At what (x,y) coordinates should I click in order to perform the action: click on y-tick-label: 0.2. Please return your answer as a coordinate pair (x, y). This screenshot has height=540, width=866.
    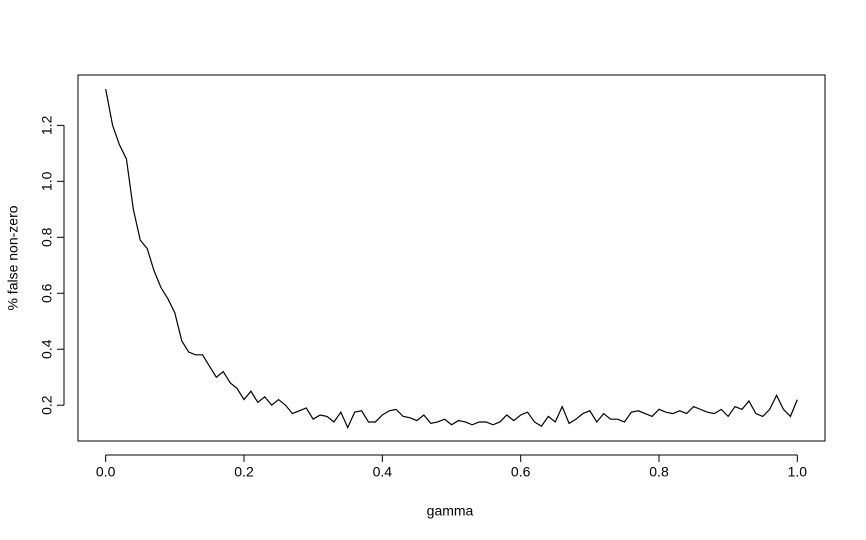
    Looking at the image, I should click on (47, 405).